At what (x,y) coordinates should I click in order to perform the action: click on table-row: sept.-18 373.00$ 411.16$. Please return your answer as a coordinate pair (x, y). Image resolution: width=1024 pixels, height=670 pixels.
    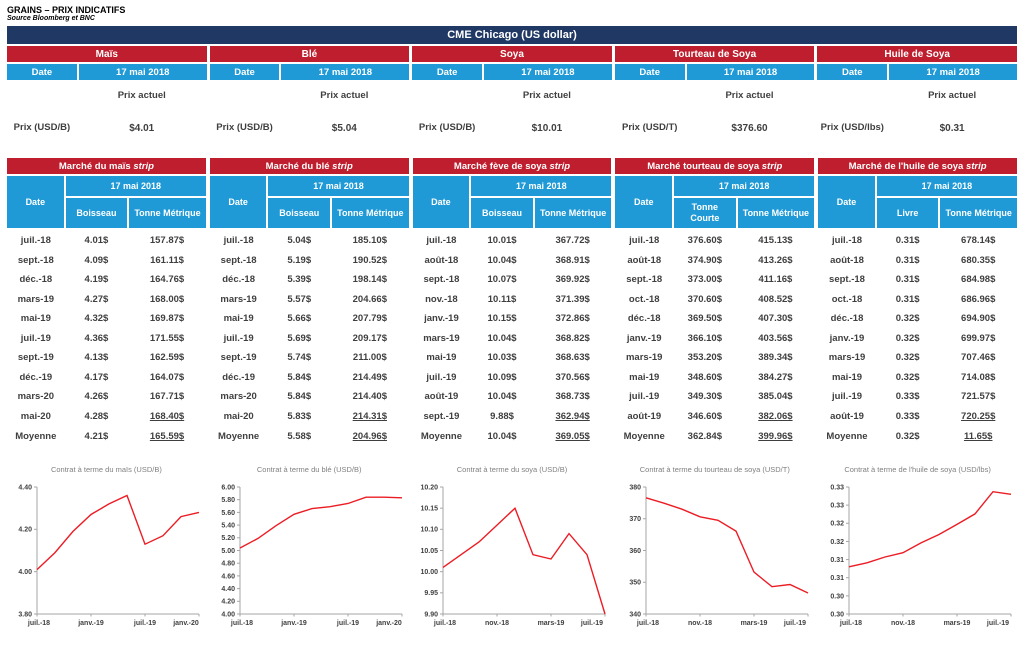
    Looking at the image, I should click on (714, 280).